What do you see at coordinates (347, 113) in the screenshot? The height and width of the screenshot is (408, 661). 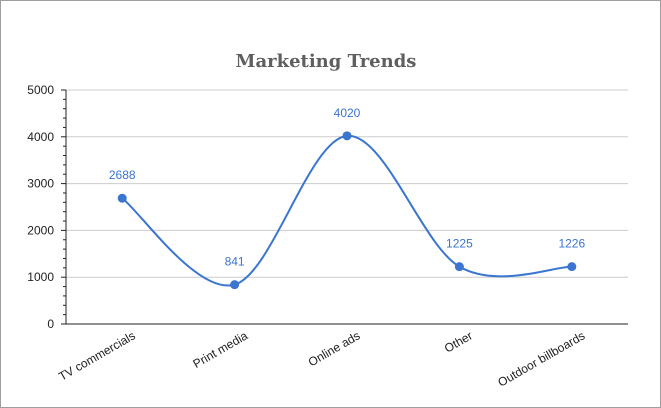 I see `data-label: 4020` at bounding box center [347, 113].